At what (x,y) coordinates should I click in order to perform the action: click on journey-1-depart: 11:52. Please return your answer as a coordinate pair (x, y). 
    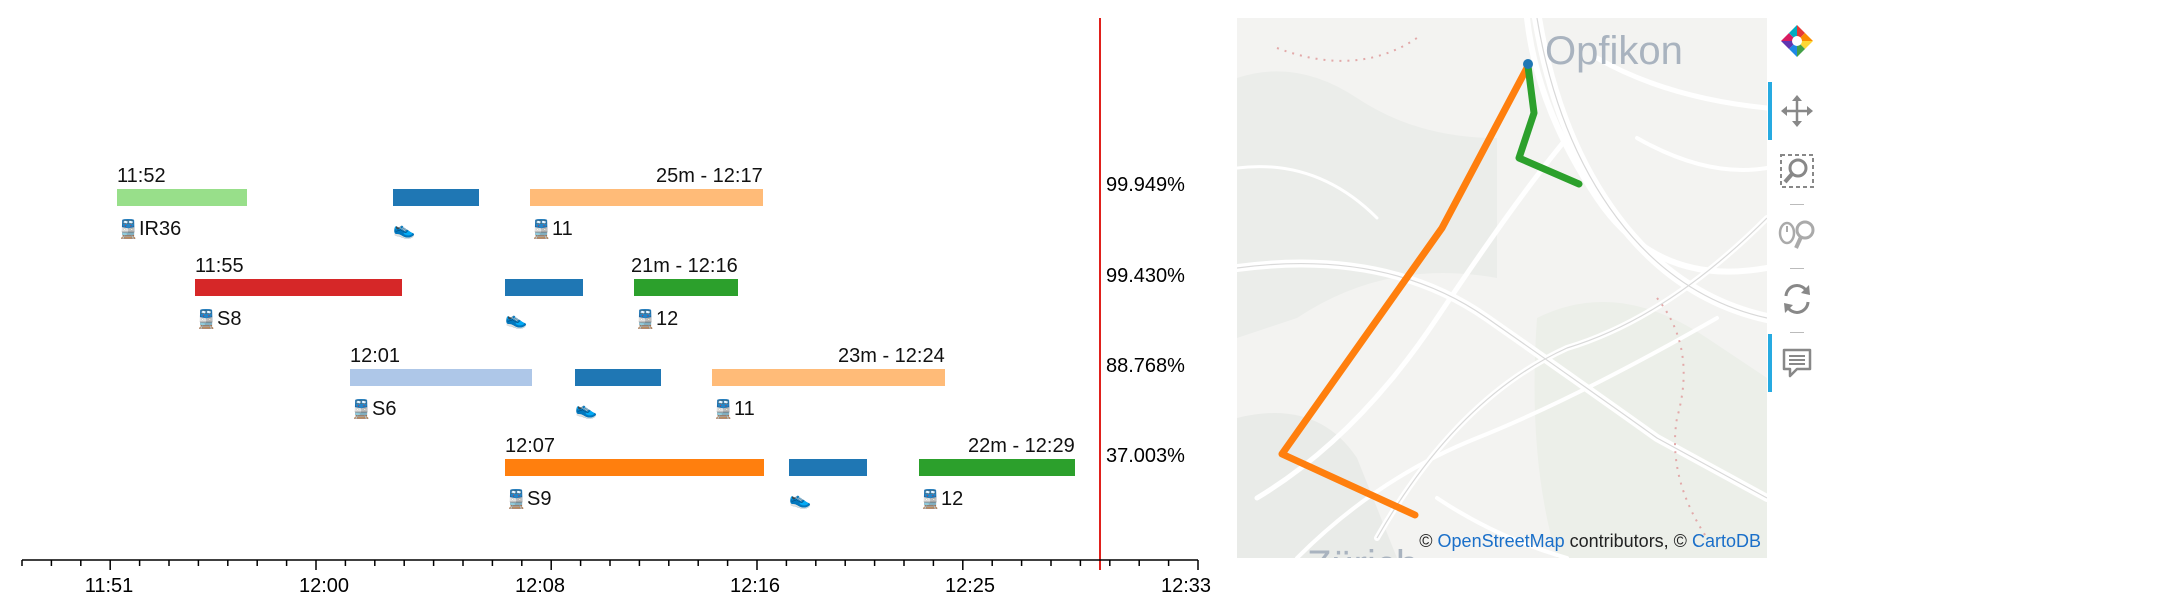
    Looking at the image, I should click on (141, 176).